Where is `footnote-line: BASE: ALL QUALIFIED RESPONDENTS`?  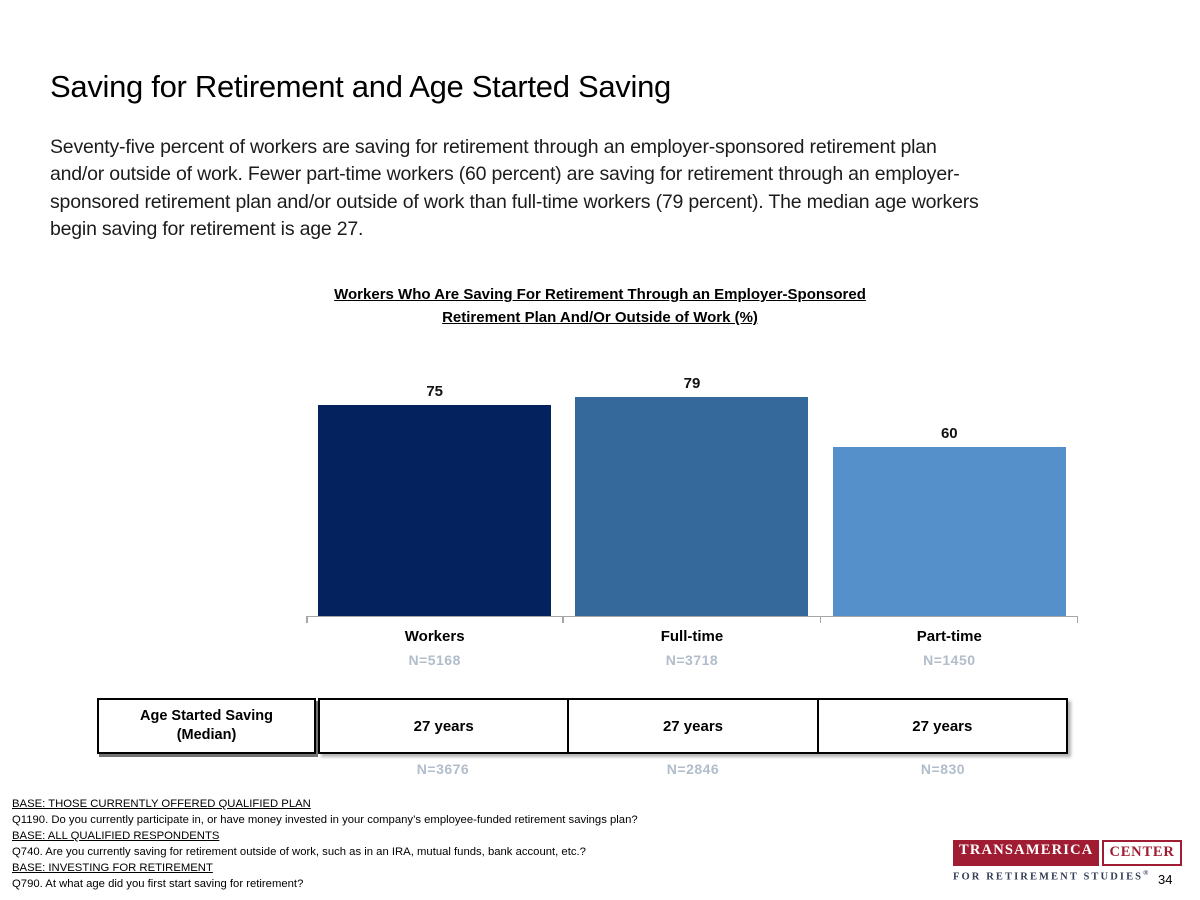 footnote-line: BASE: ALL QUALIFIED RESPONDENTS is located at coordinates (116, 835).